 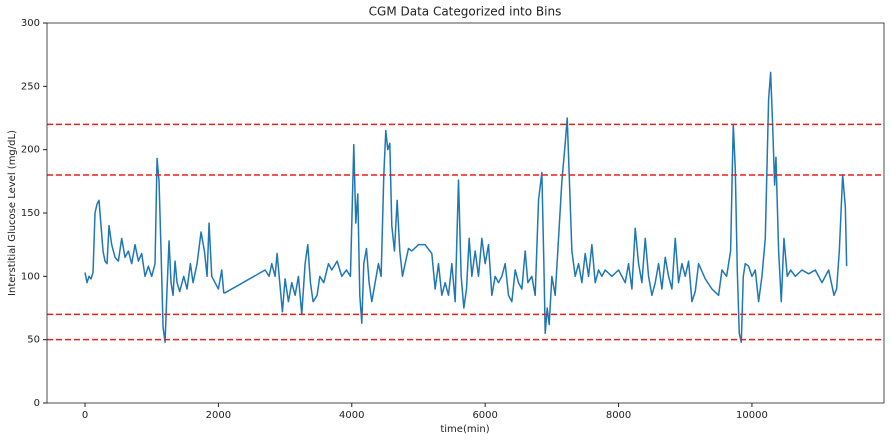 What do you see at coordinates (30, 213) in the screenshot?
I see `y-tick-label: 150` at bounding box center [30, 213].